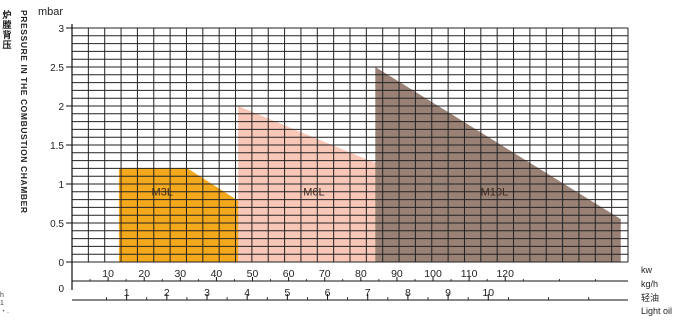  What do you see at coordinates (180, 274) in the screenshot?
I see `kw-tick-label: 30` at bounding box center [180, 274].